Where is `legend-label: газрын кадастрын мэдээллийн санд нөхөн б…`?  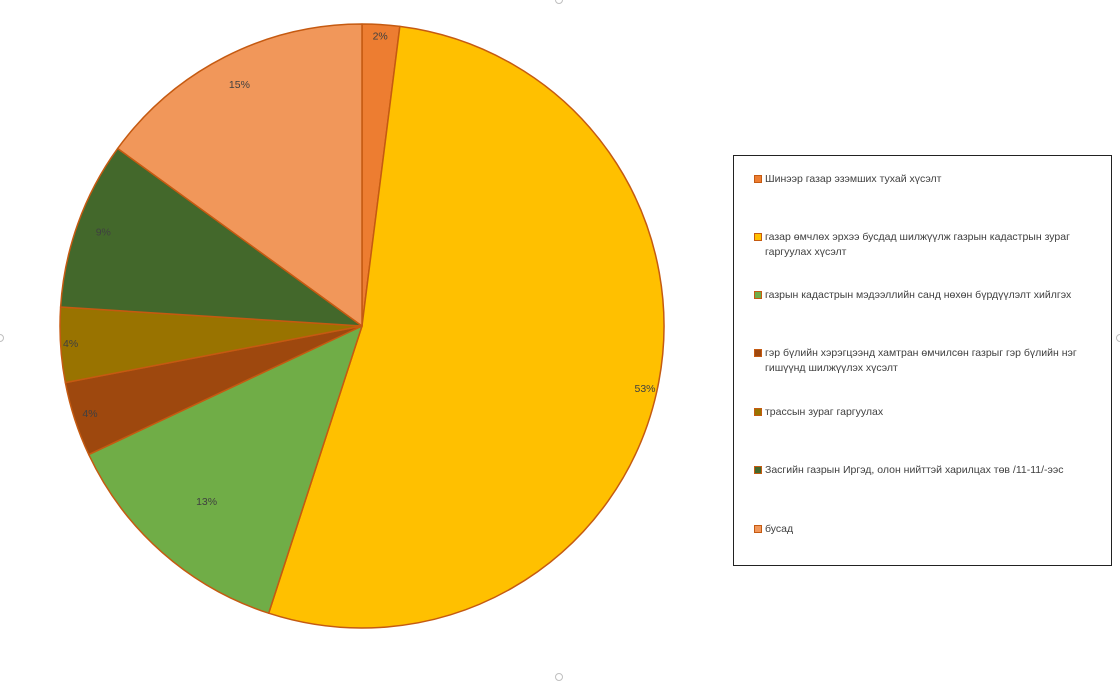
legend-label: газрын кадастрын мэдээллийн санд нөхөн б… is located at coordinates (918, 295).